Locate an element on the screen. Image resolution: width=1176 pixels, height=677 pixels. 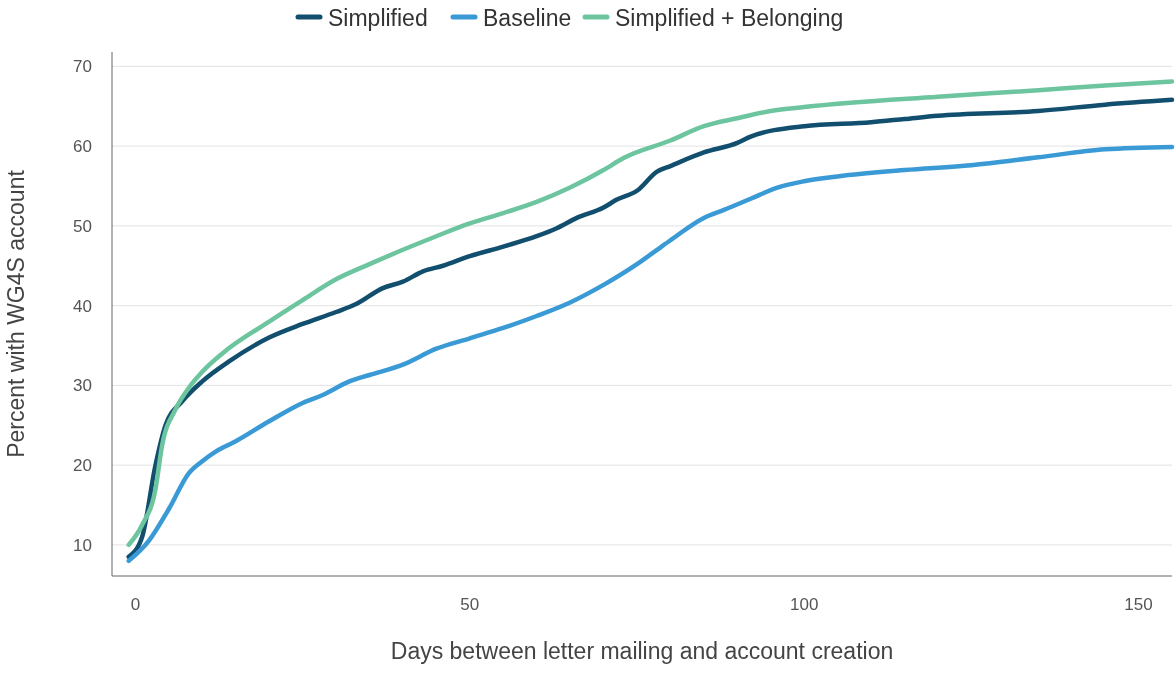
x-tick-label: 0 is located at coordinates (135, 604).